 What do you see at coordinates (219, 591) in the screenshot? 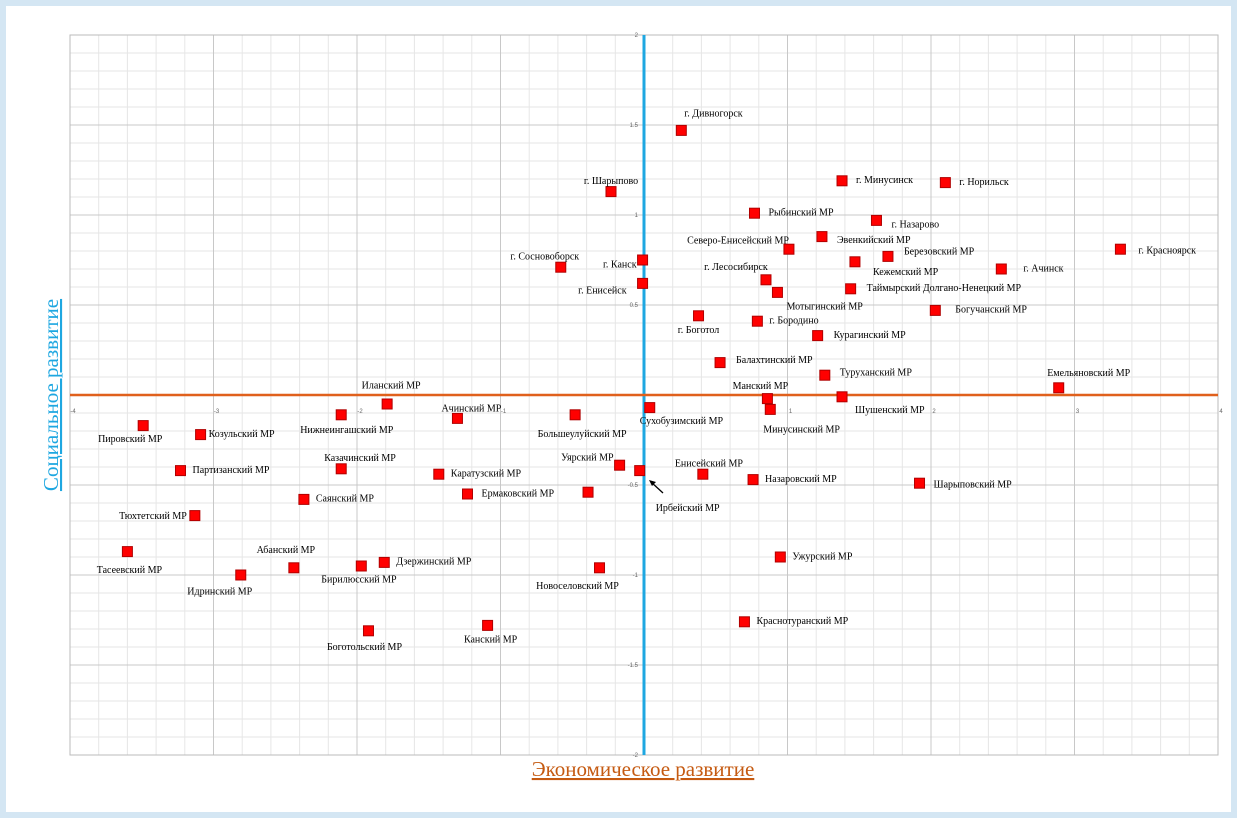
I see `point-label: Идринский МР` at bounding box center [219, 591].